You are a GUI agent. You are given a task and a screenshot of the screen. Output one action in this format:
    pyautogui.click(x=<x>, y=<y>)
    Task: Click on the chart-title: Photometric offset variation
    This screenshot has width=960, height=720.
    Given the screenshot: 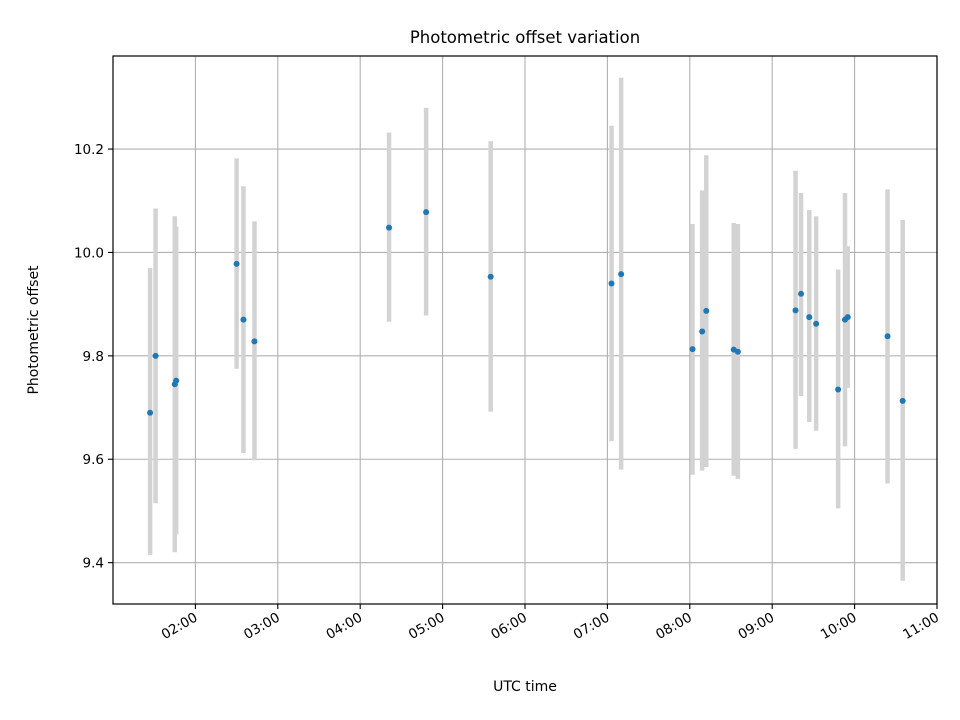 What is the action you would take?
    pyautogui.click(x=525, y=37)
    